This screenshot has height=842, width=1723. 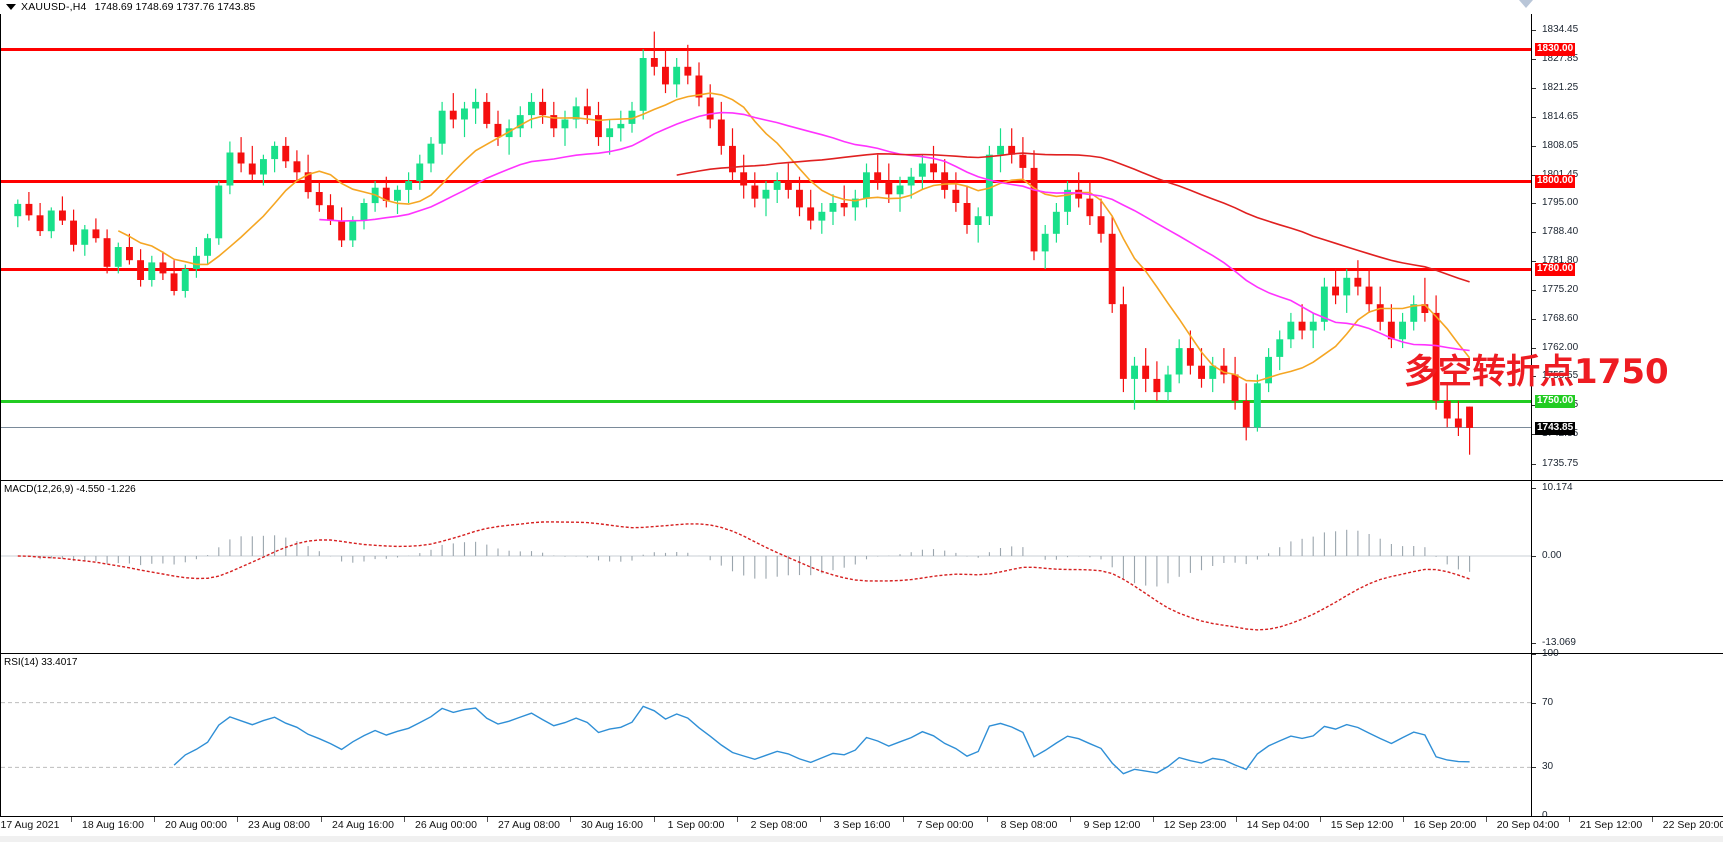 What do you see at coordinates (1555, 182) in the screenshot?
I see `price-marker-resistance: 1800.00` at bounding box center [1555, 182].